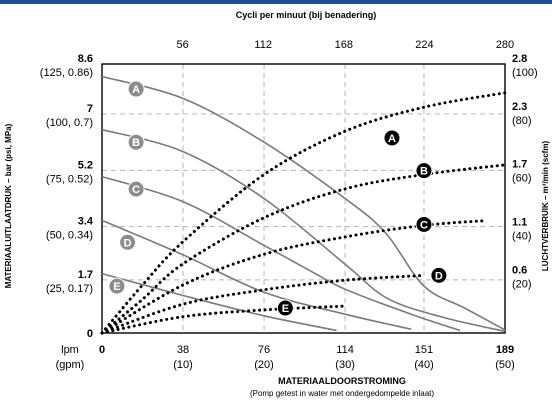 This screenshot has width=552, height=403. I want to click on badge-pressure-c: C, so click(136, 189).